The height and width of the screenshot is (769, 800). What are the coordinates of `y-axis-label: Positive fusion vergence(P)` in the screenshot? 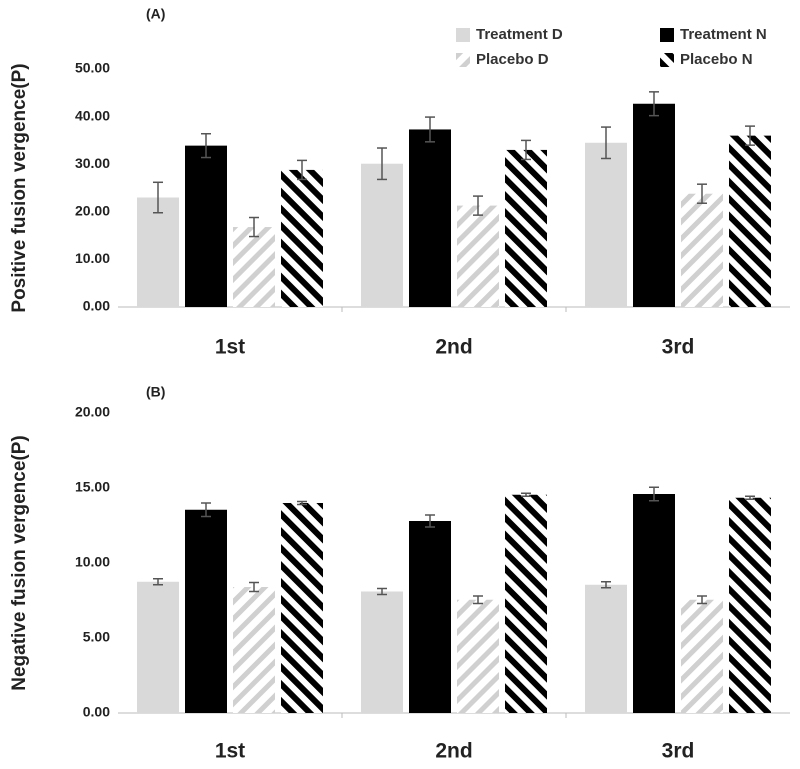 It's located at (19, 187).